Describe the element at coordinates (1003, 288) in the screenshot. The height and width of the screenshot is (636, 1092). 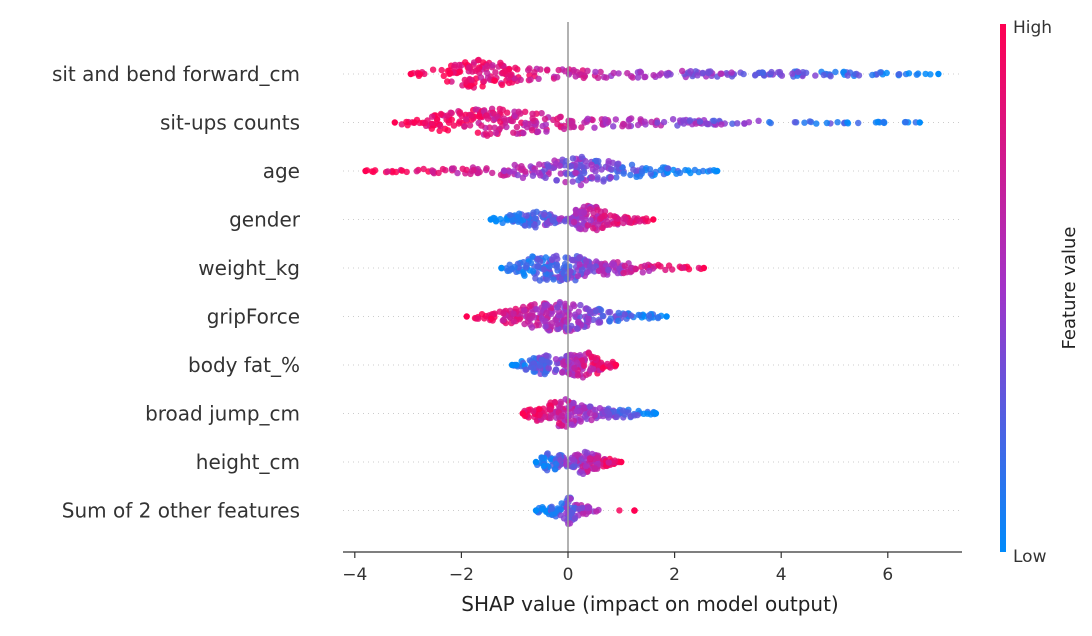
I see `colorbar-gradient` at that location.